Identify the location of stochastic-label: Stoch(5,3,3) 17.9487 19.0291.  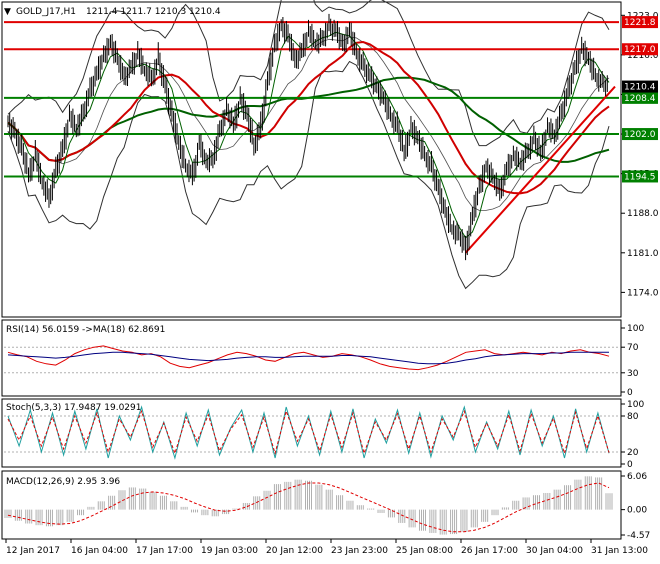
(73, 408).